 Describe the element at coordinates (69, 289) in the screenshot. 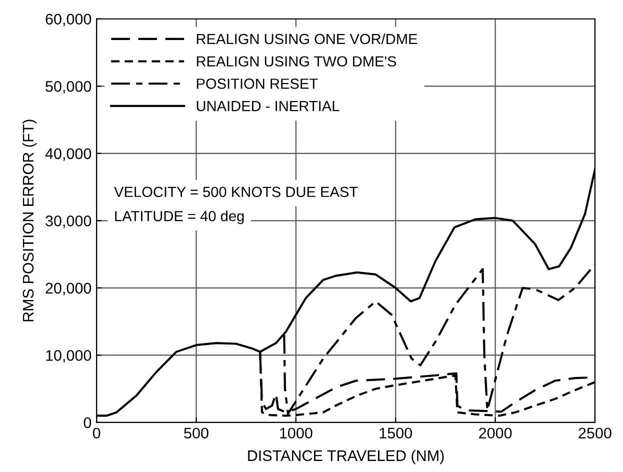

I see `y-tick-label: 20,000` at that location.